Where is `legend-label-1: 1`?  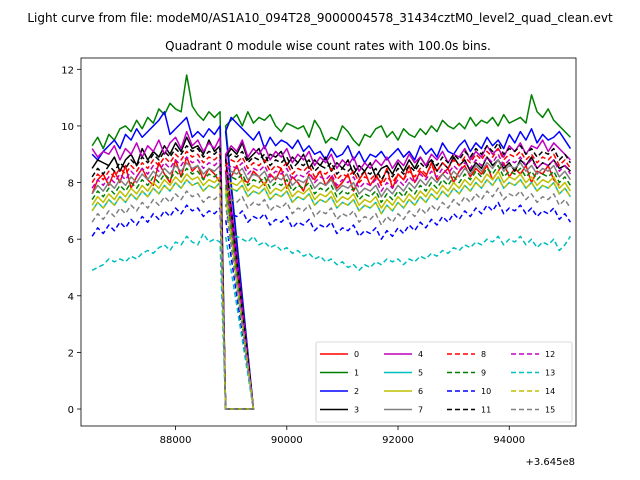
legend-label-1: 1 is located at coordinates (356, 373).